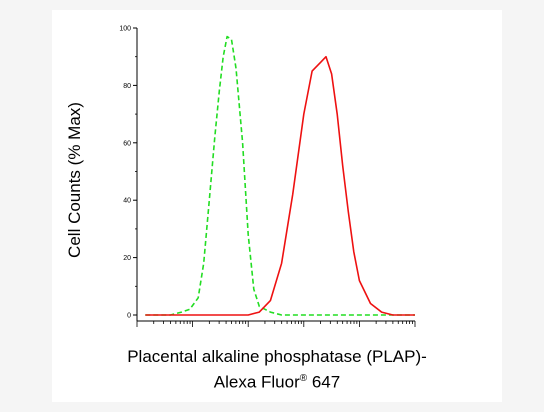 The image size is (544, 412). What do you see at coordinates (74, 180) in the screenshot?
I see `y-axis-label: Cell Counts (% Max)` at bounding box center [74, 180].